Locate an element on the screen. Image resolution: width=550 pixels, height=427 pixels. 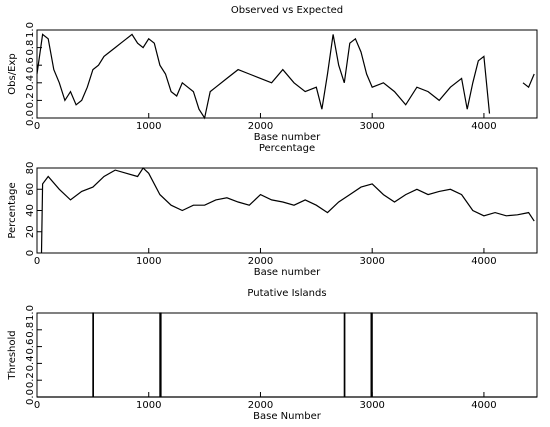
y-tick-label: 40 is located at coordinates (30, 210).